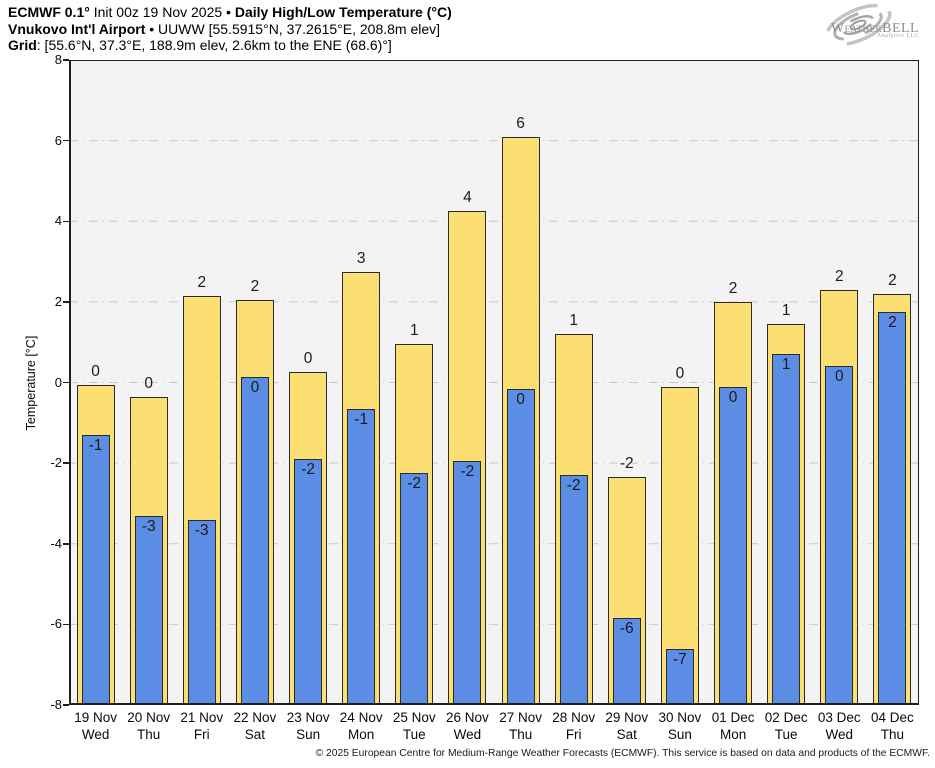 This screenshot has height=768, width=935. What do you see at coordinates (58, 301) in the screenshot?
I see `y-tick-label: 2` at bounding box center [58, 301].